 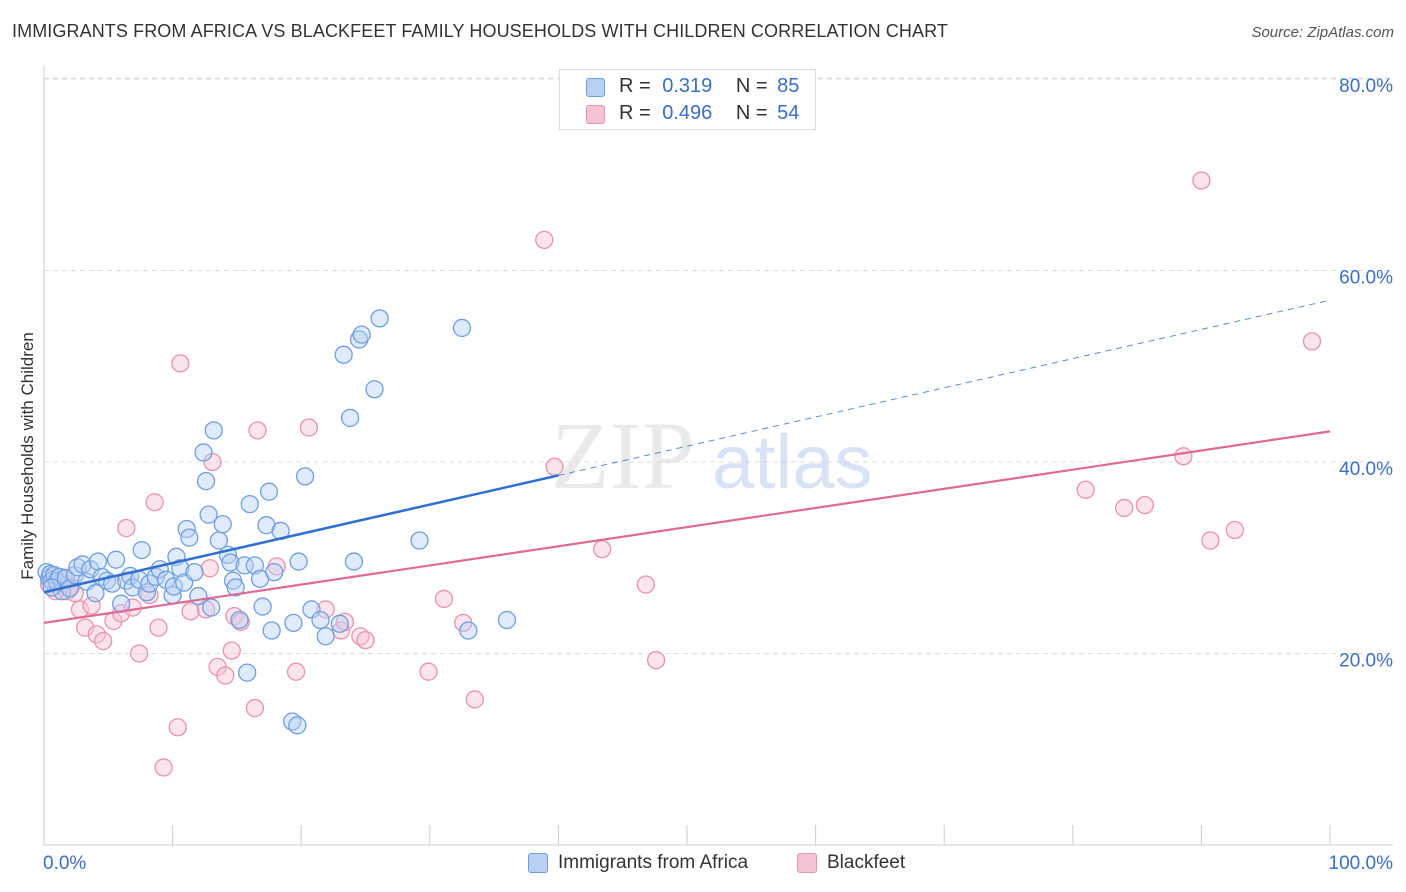 I want to click on africa-trend-line, so click(x=301, y=534).